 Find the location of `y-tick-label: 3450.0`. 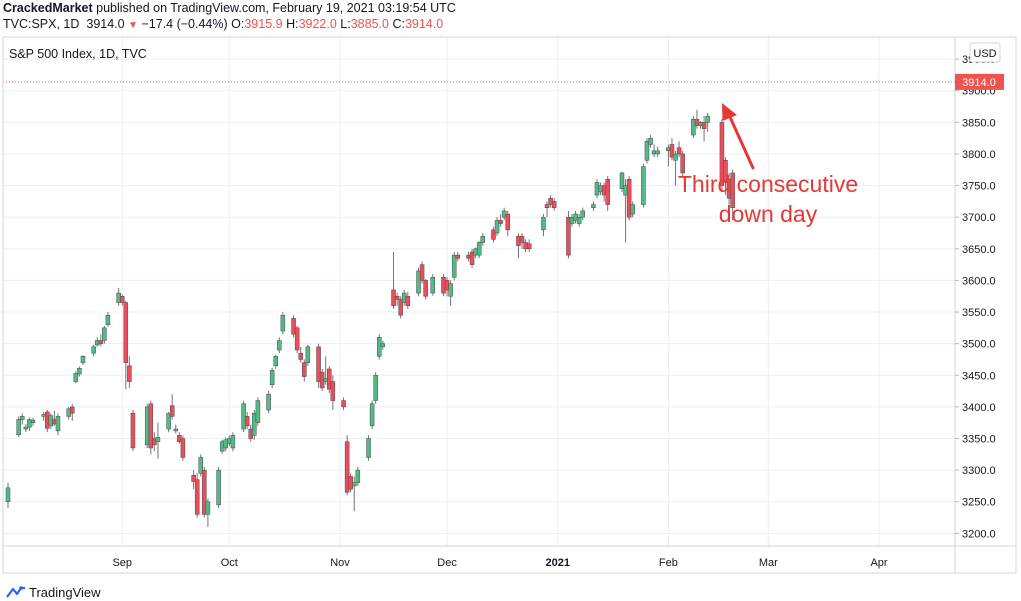

y-tick-label: 3450.0 is located at coordinates (979, 376).